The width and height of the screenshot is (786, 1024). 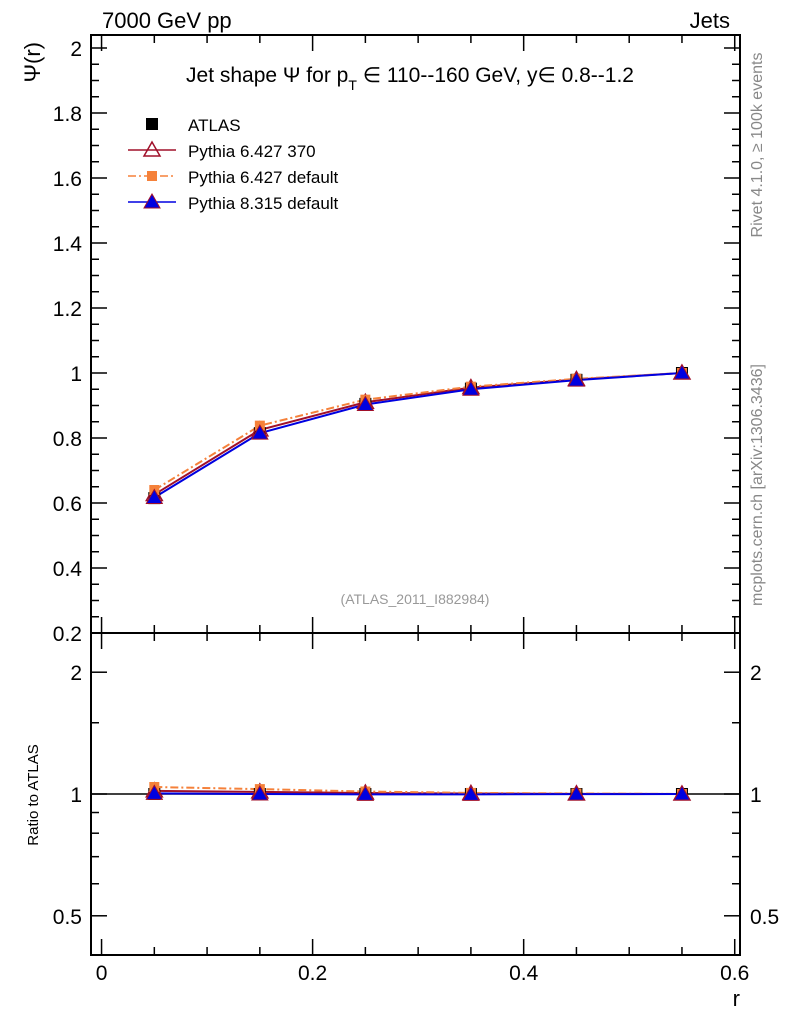 I want to click on y-tick-label: 1.8, so click(x=67, y=114).